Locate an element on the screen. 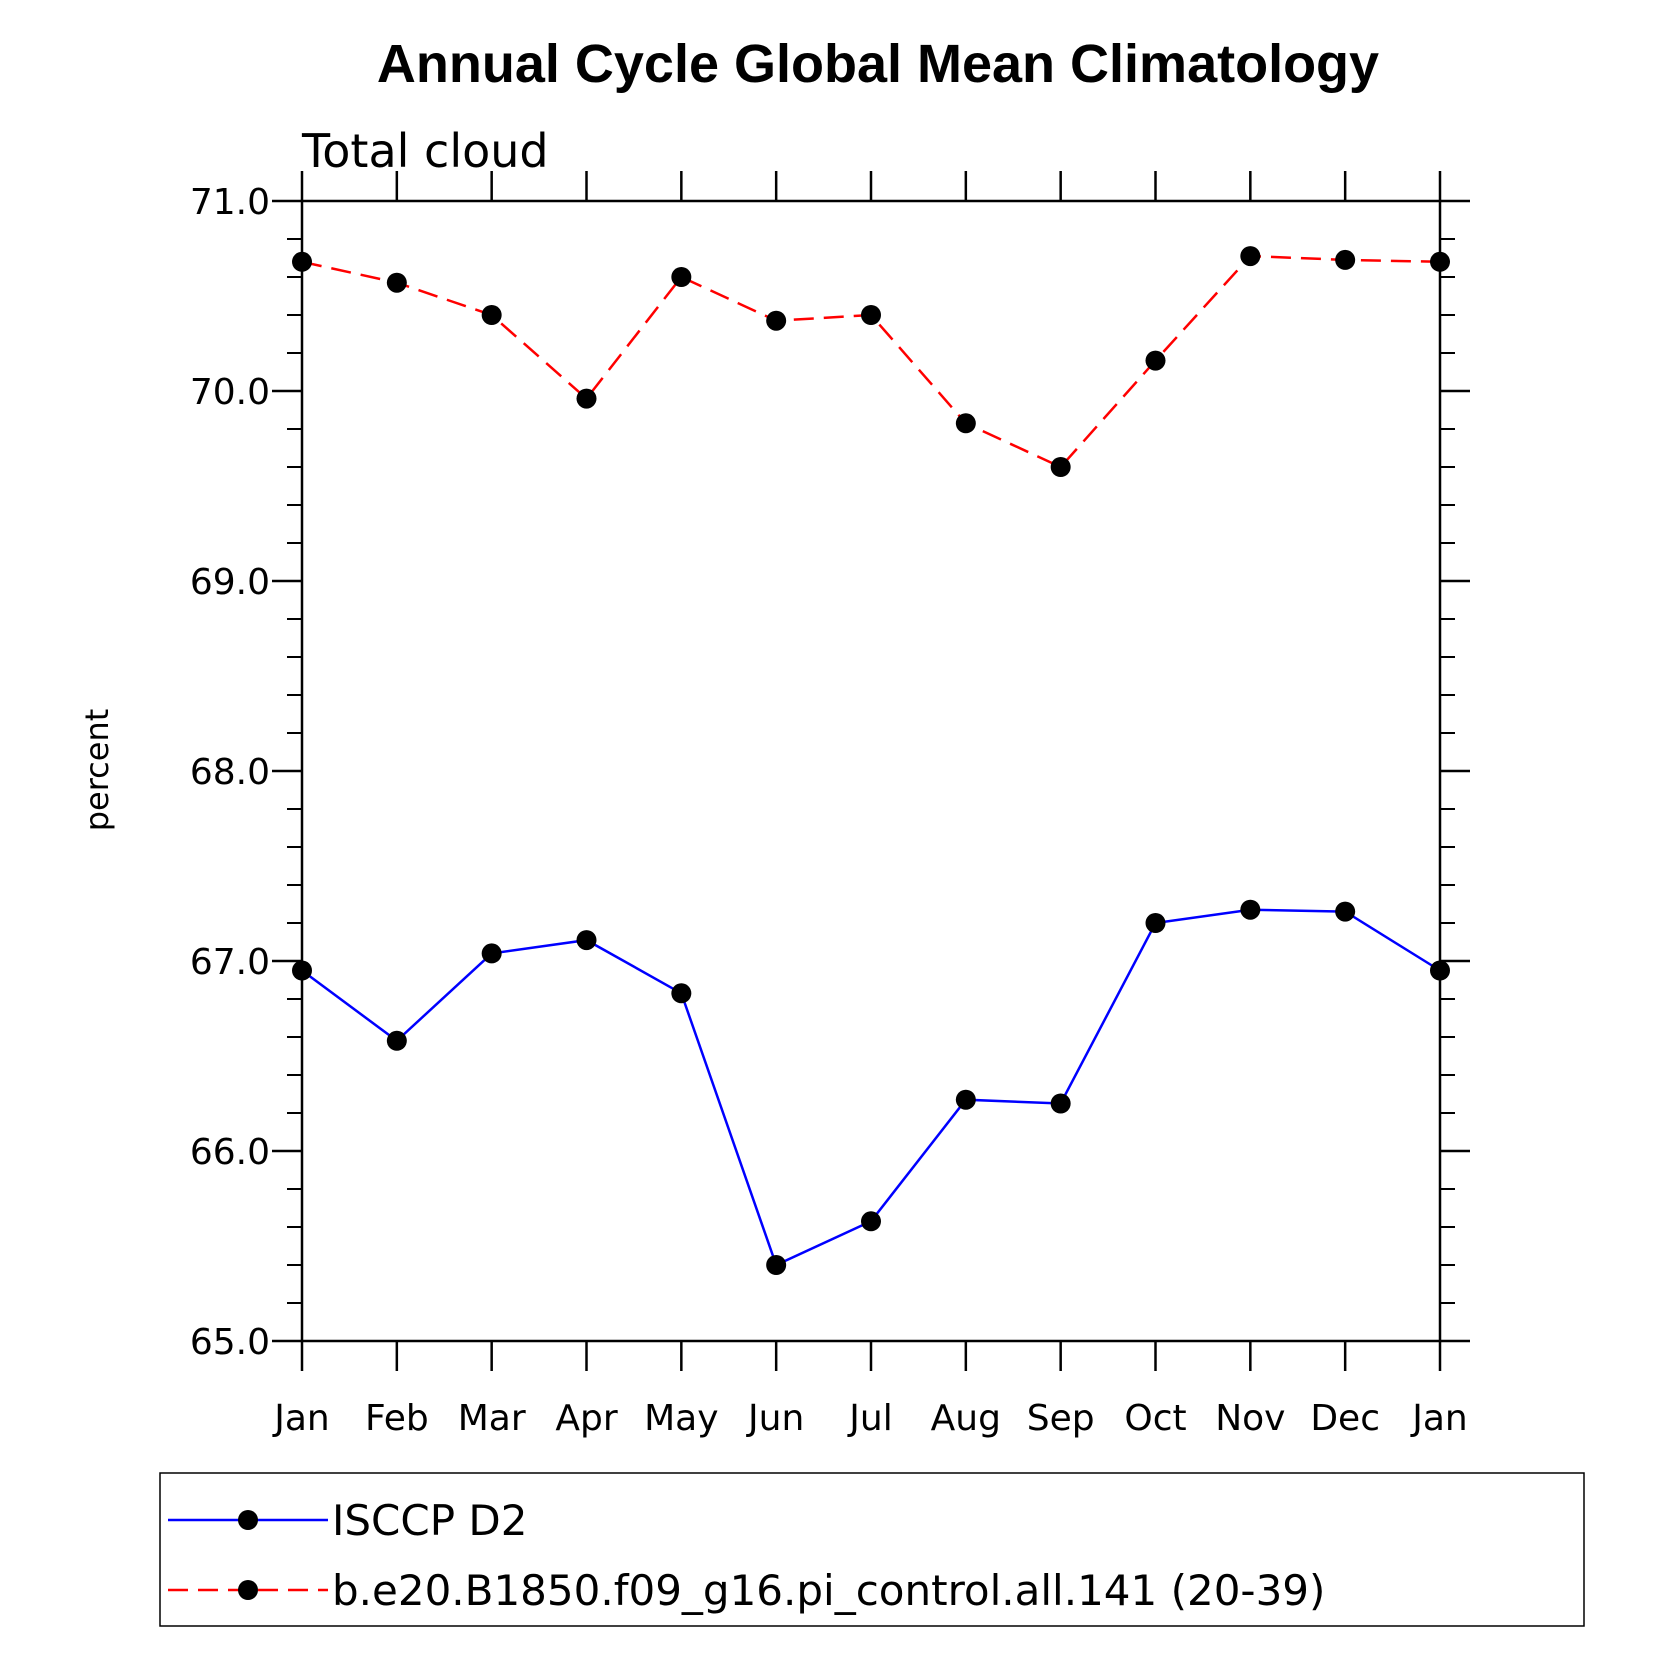 This screenshot has height=1658, width=1658. x-tick-label: Feb is located at coordinates (397, 1418).